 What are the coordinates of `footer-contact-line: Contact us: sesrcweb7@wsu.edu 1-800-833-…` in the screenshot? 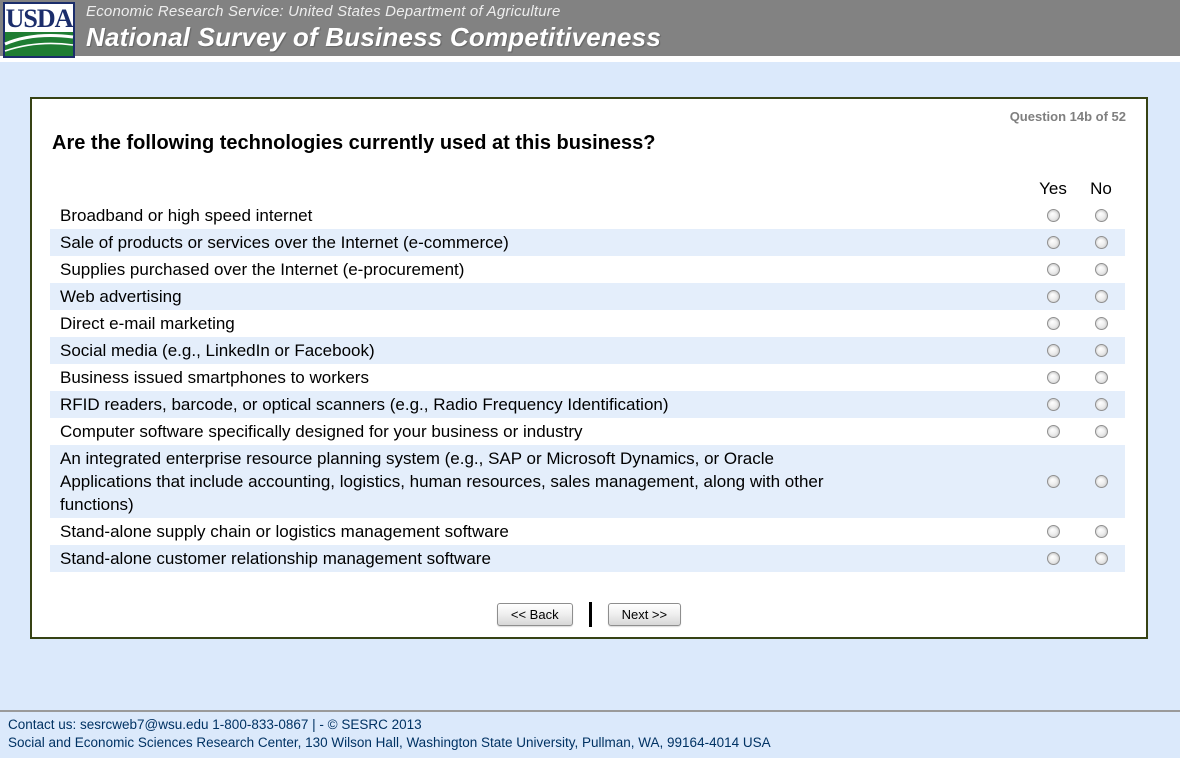 It's located at (215, 724).